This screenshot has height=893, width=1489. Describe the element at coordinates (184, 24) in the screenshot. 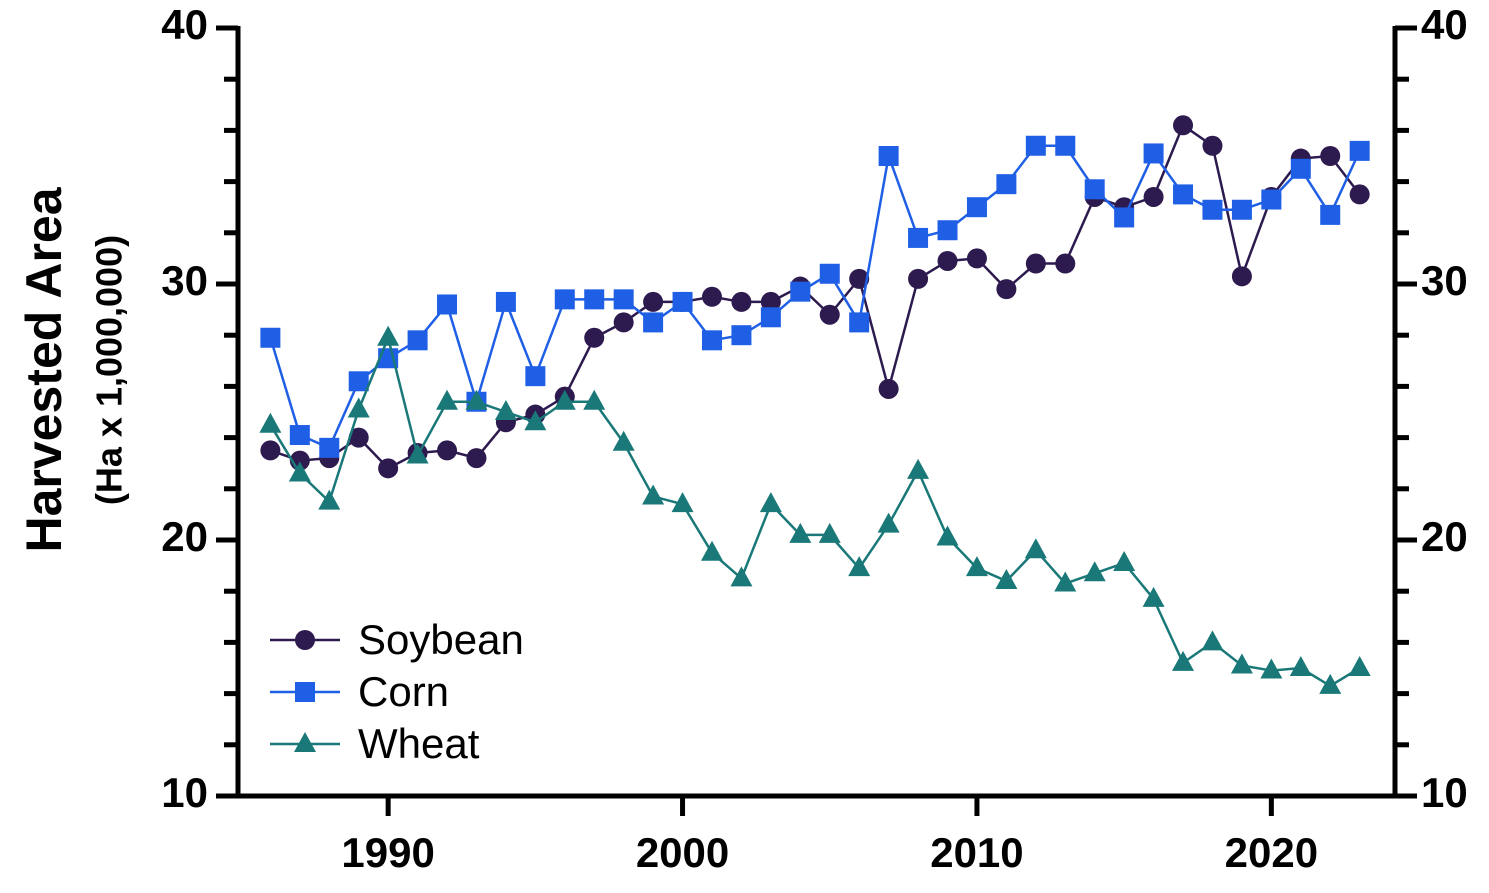

I see `y-tick-label: 40` at that location.